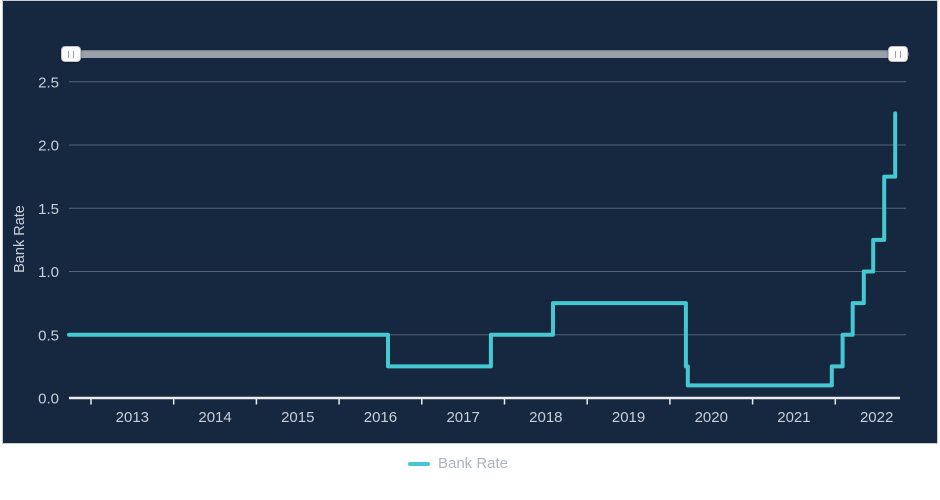  I want to click on y-tick-label: 2.0, so click(48, 146).